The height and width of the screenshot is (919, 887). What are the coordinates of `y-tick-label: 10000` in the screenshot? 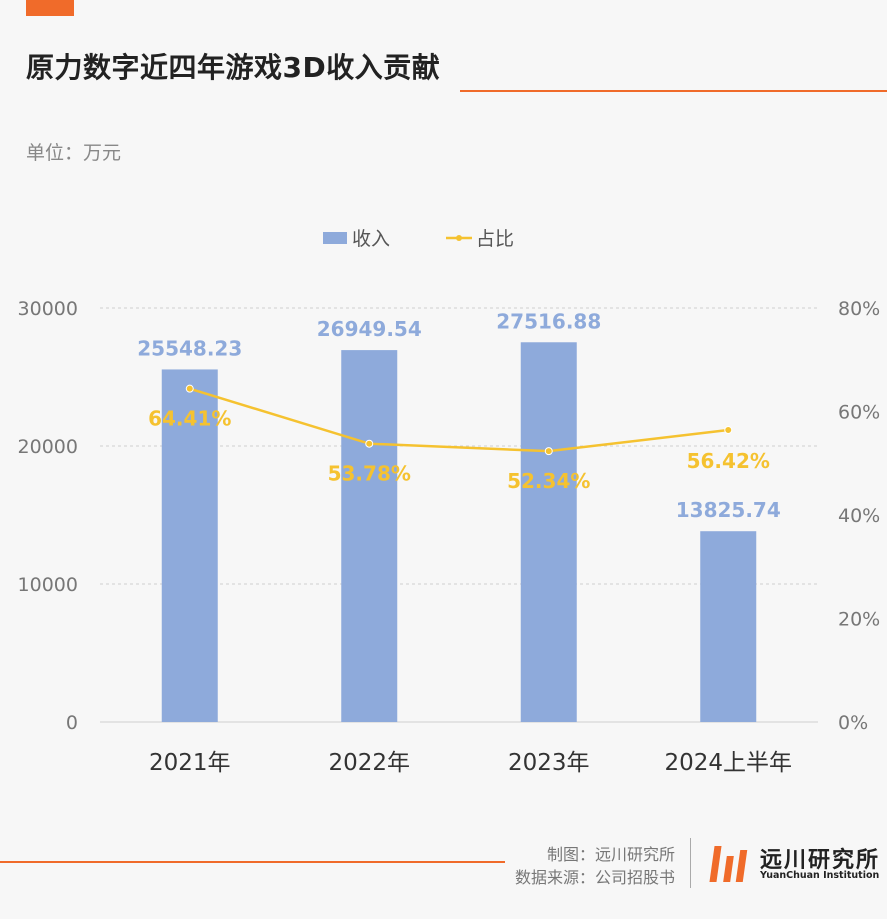 It's located at (48, 585).